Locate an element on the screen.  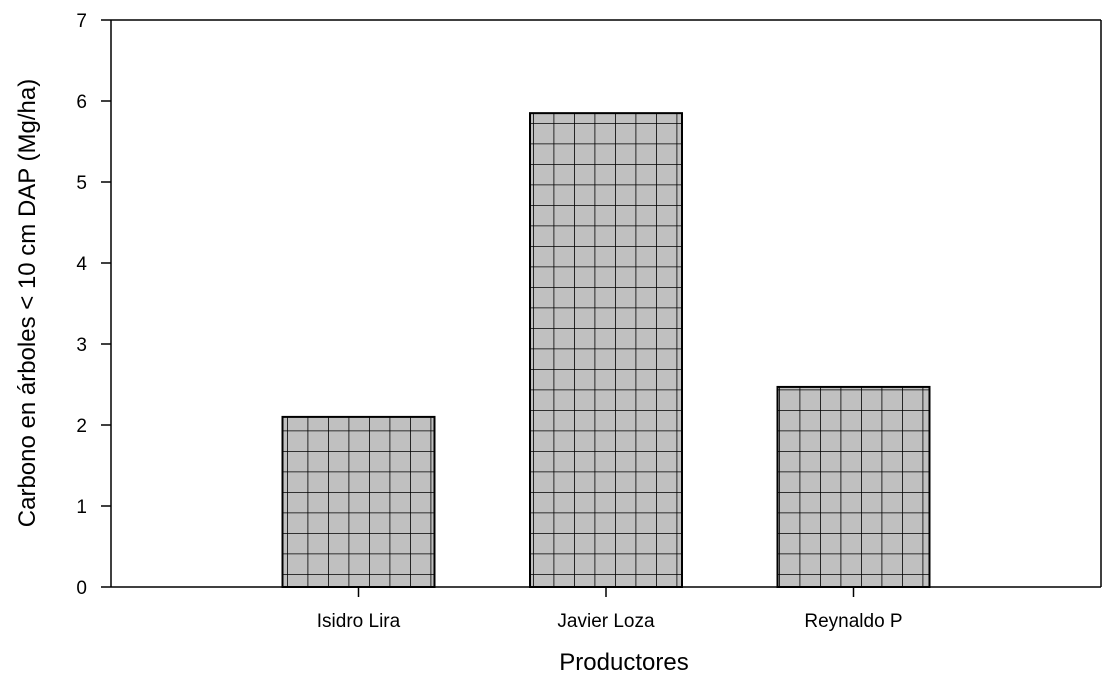
bar-isidro-lira is located at coordinates (359, 502).